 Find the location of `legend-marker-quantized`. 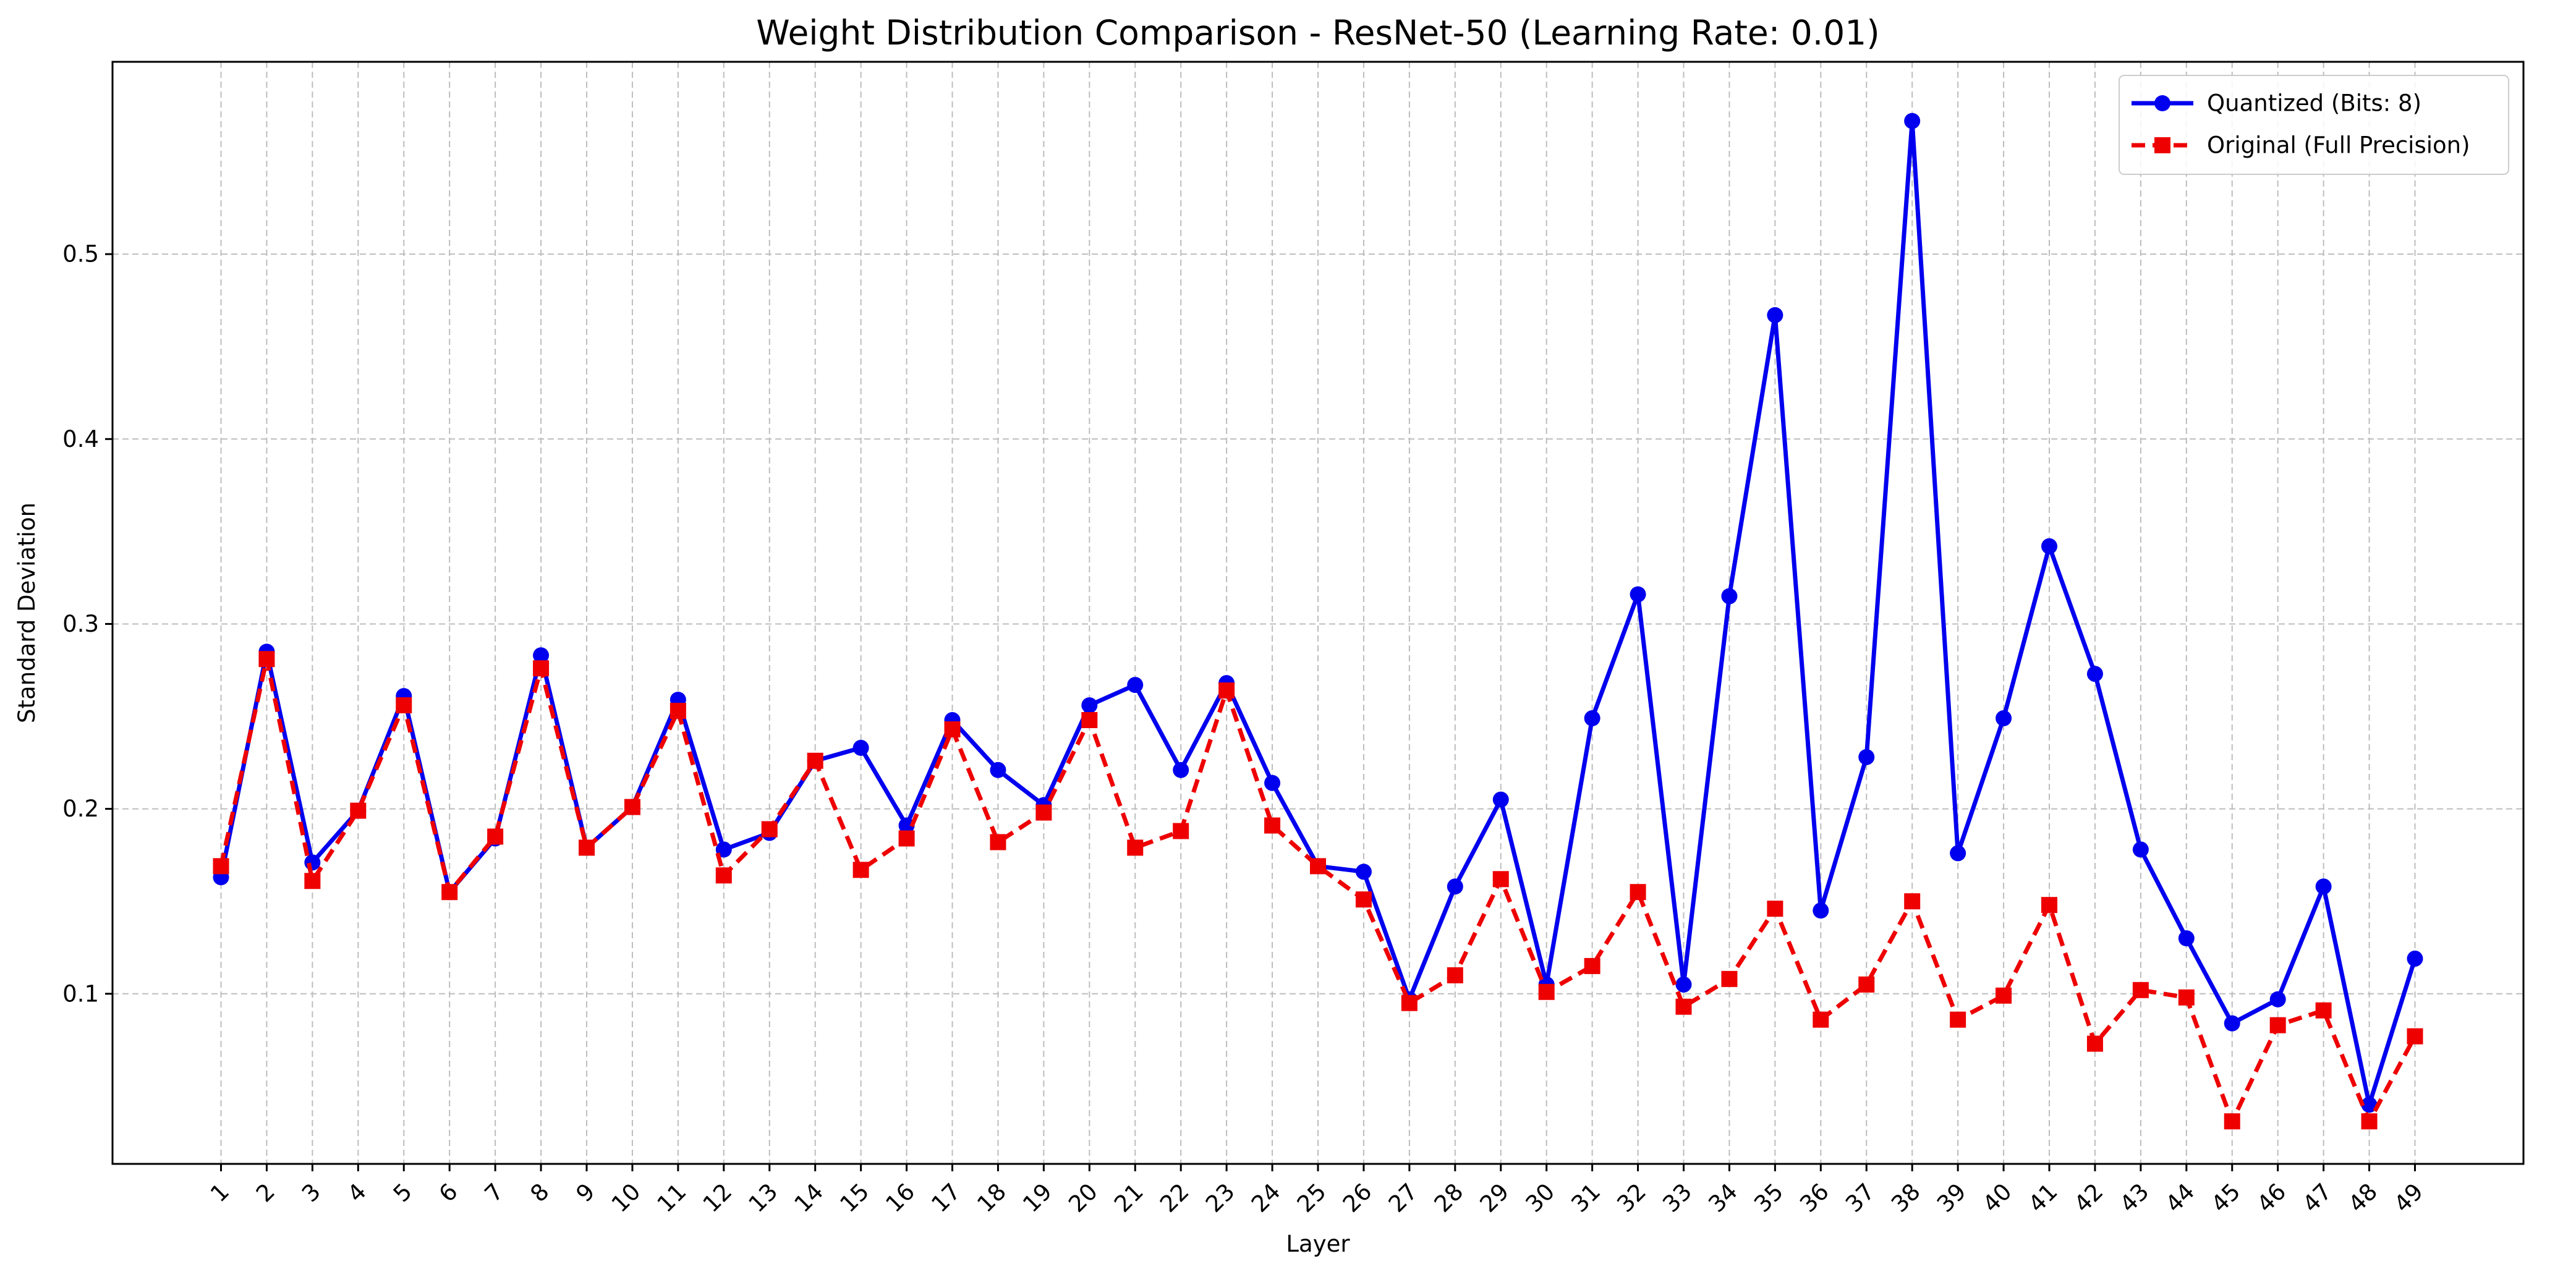

legend-marker-quantized is located at coordinates (2162, 103).